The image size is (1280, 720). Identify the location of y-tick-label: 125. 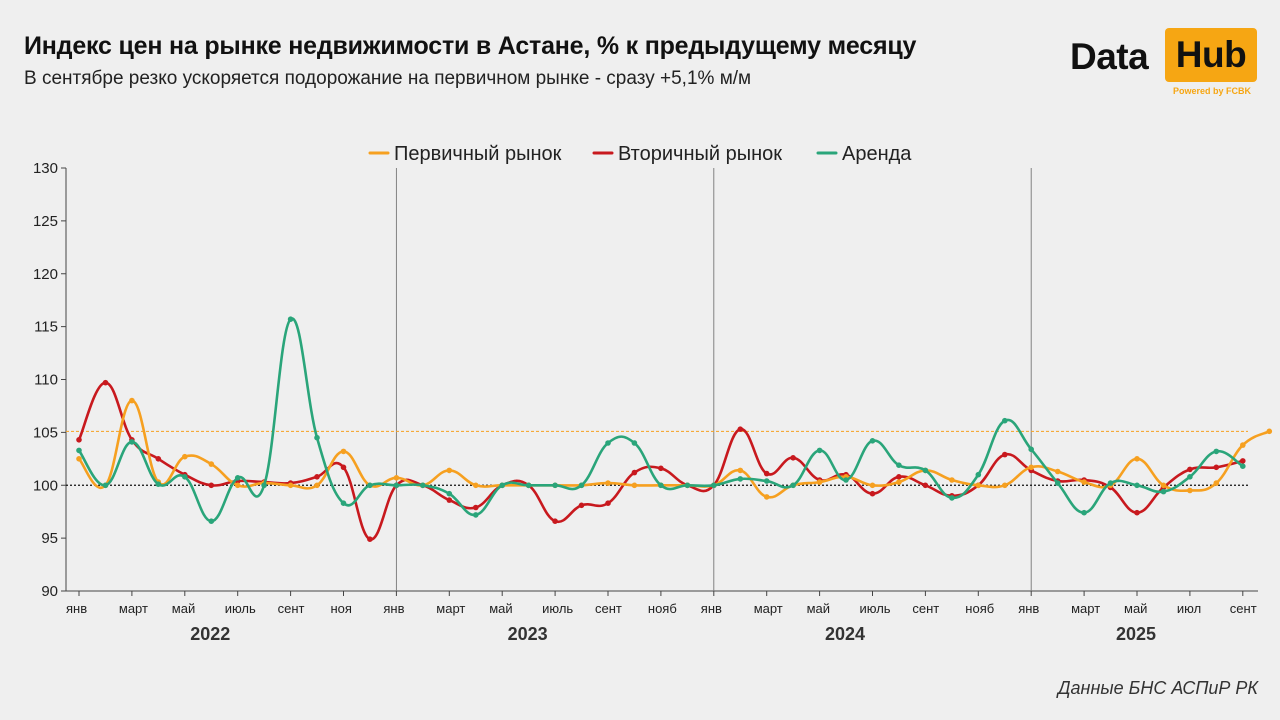
(45, 221).